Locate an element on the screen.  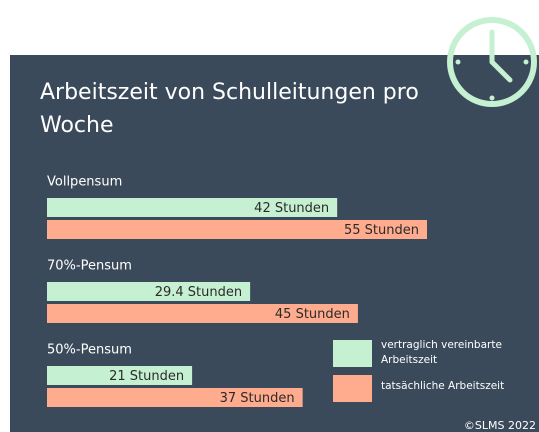
legend-text-box: tatsächliche Arbeitszeit is located at coordinates (443, 386).